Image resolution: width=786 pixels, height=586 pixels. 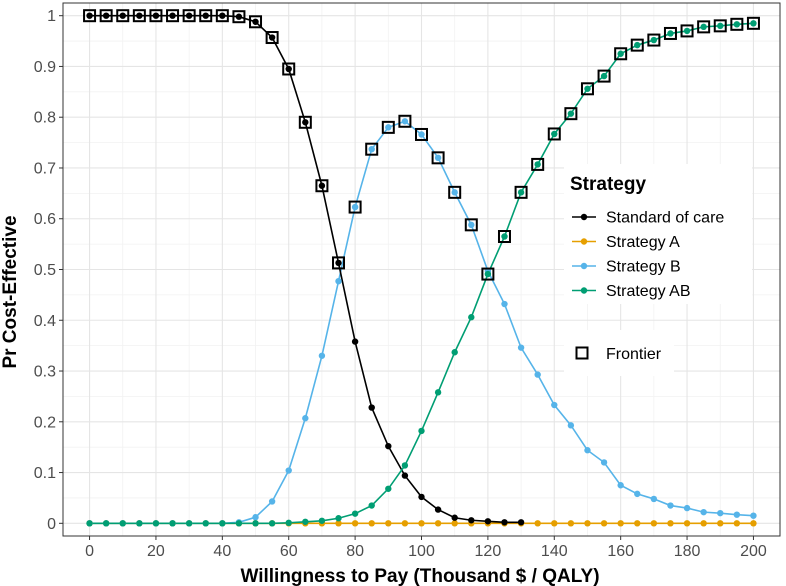 What do you see at coordinates (665, 218) in the screenshot?
I see `legend-label: Standard of care` at bounding box center [665, 218].